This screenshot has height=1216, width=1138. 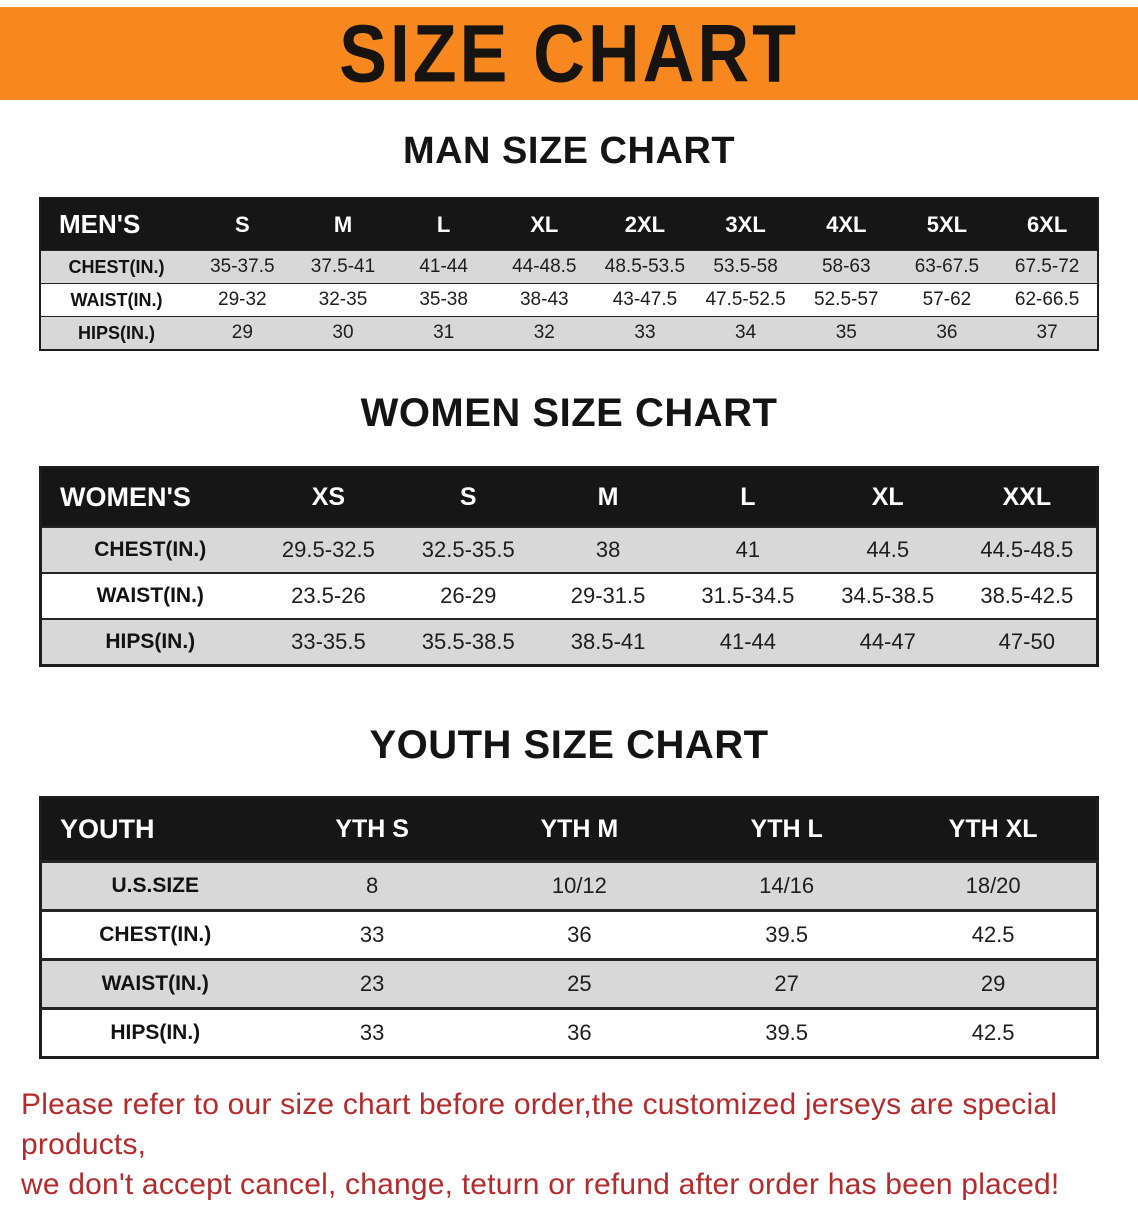 I want to click on row-label-cell: WAIST(IN.), so click(x=116, y=299).